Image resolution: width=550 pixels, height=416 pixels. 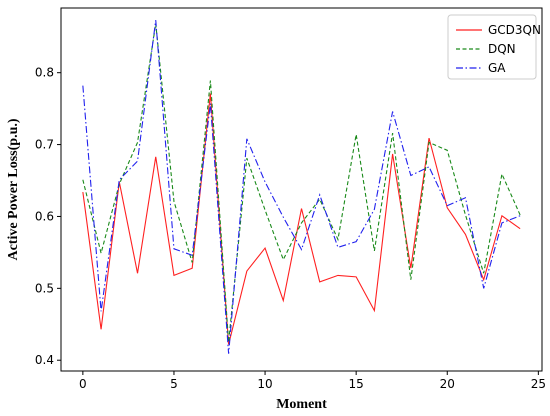 I want to click on x-tick-label: 5, so click(x=174, y=384).